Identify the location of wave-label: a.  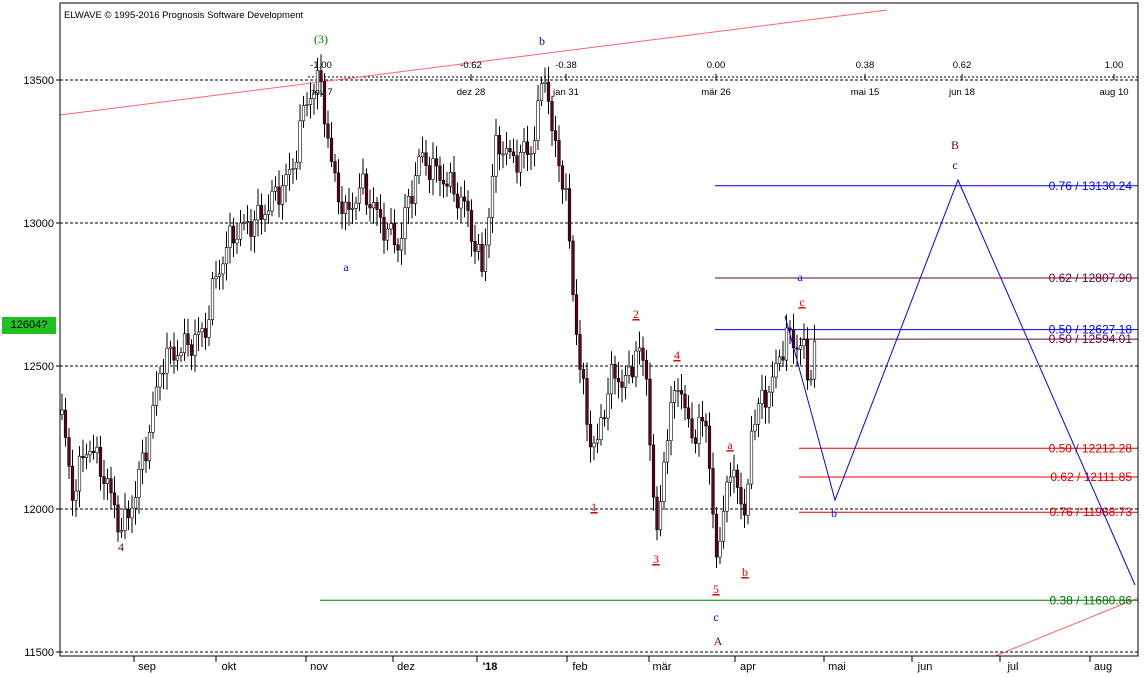
(800, 277).